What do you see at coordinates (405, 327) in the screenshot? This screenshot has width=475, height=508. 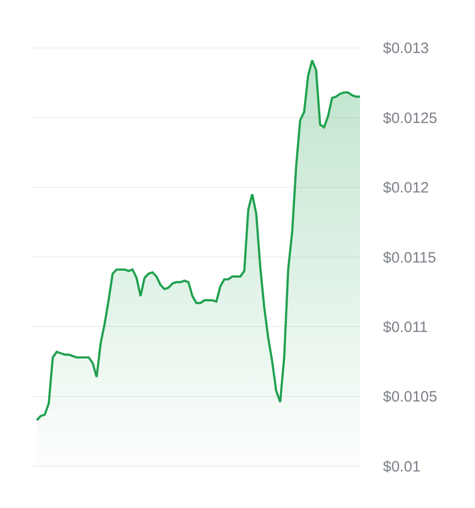 I see `y-tick-label: $0.011` at bounding box center [405, 327].